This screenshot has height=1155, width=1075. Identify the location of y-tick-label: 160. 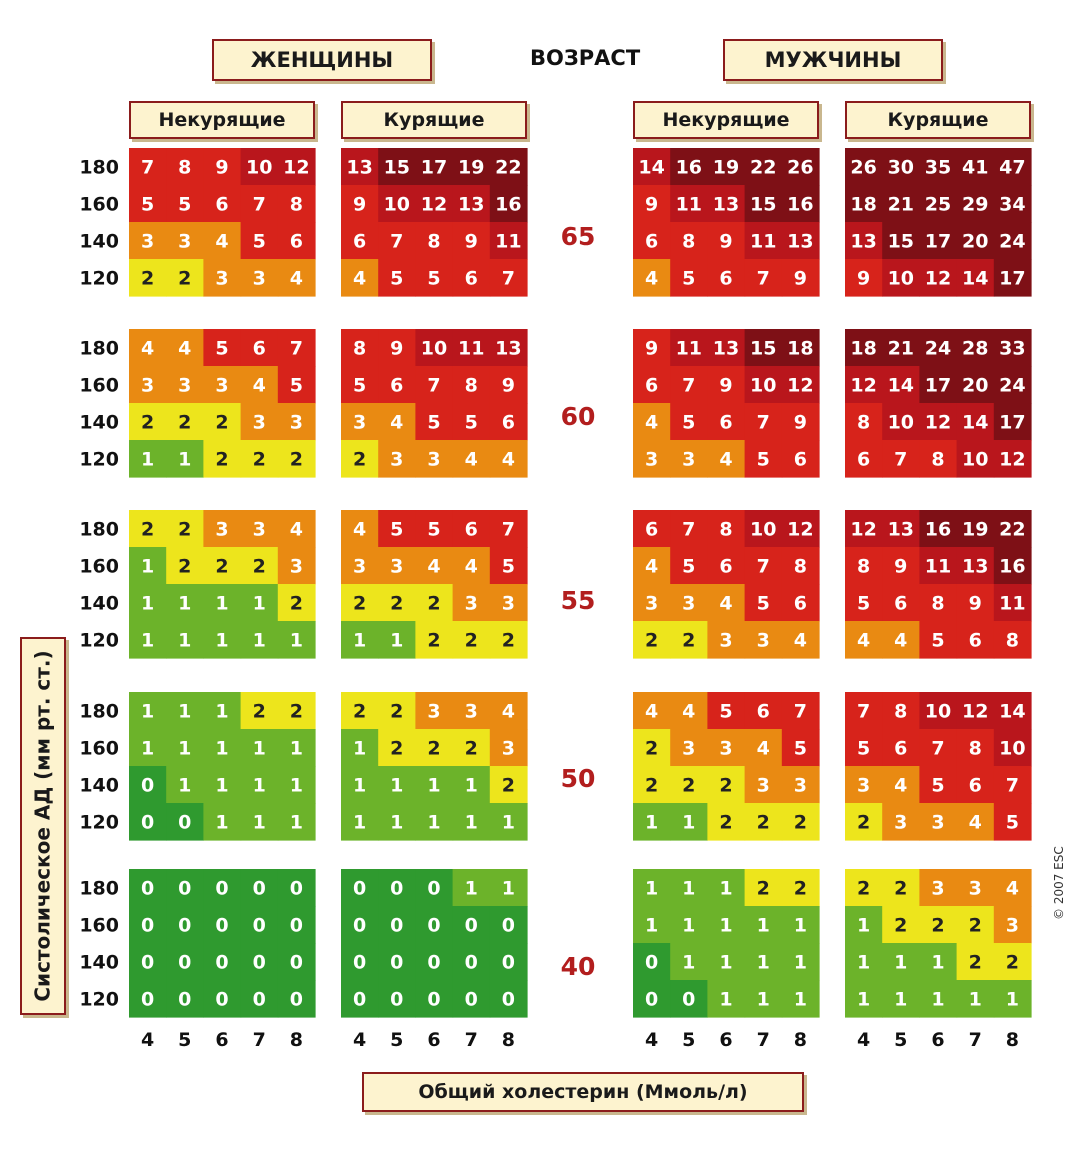
(99, 386).